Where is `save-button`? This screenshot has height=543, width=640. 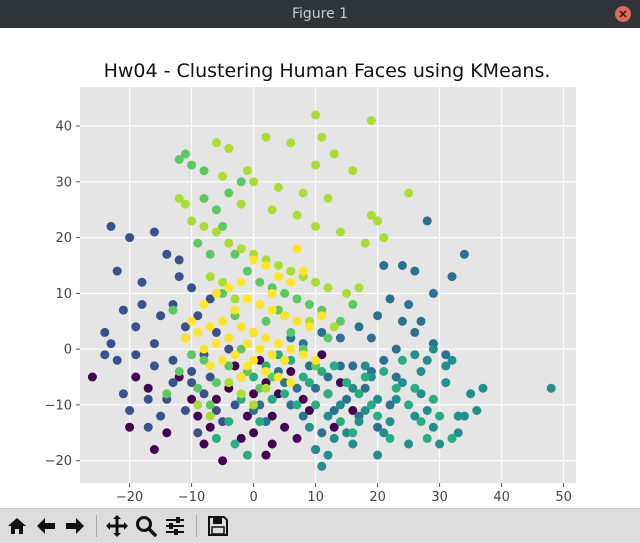
save-button is located at coordinates (218, 526).